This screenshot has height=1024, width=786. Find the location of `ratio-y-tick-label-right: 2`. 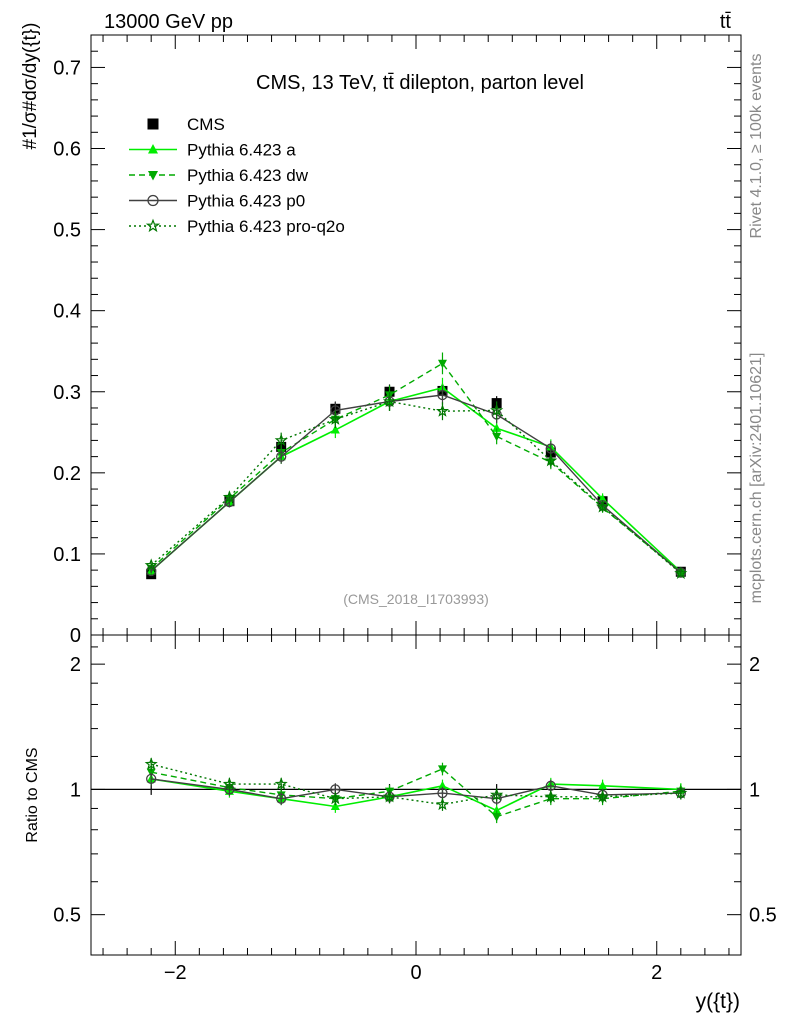

ratio-y-tick-label-right: 2 is located at coordinates (754, 665).